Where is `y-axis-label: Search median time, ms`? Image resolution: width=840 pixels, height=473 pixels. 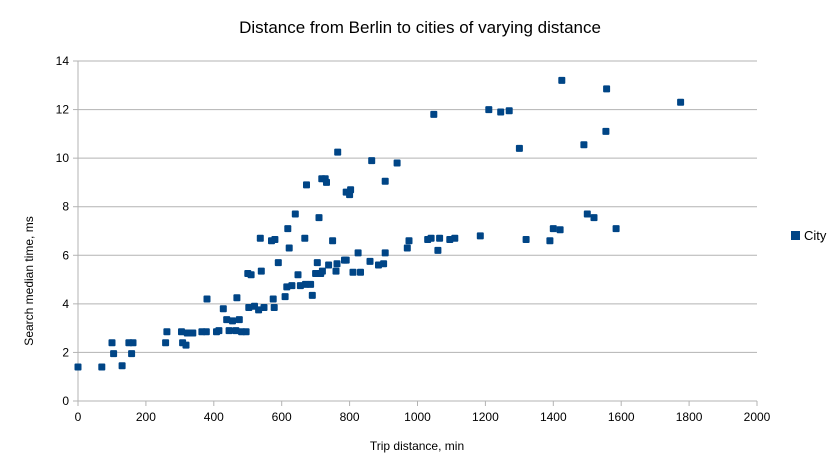
y-axis-label: Search median time, ms is located at coordinates (29, 280).